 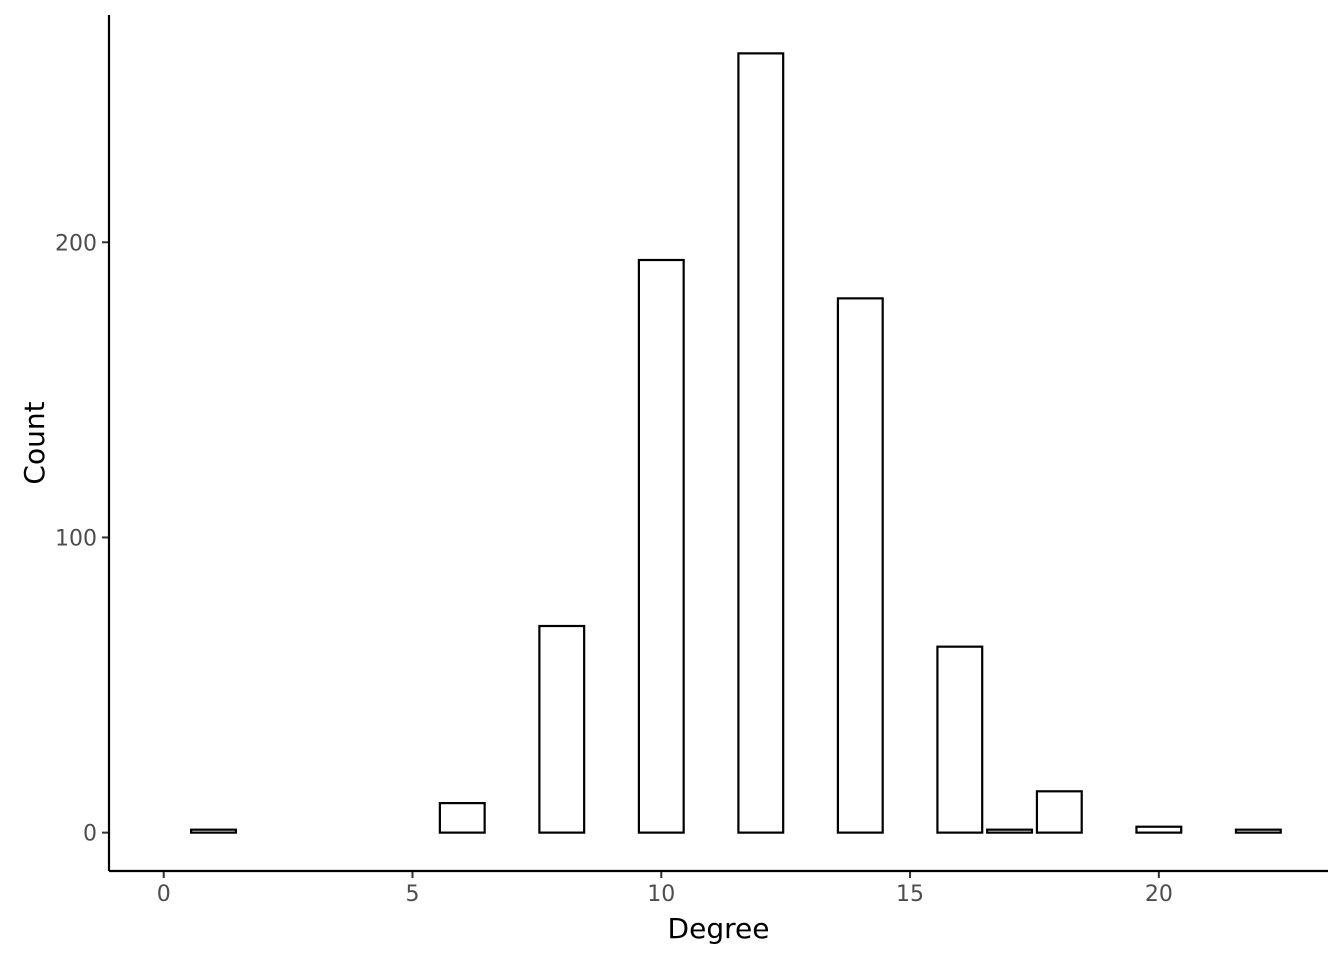 I want to click on x-tick-label: 15, so click(x=910, y=894).